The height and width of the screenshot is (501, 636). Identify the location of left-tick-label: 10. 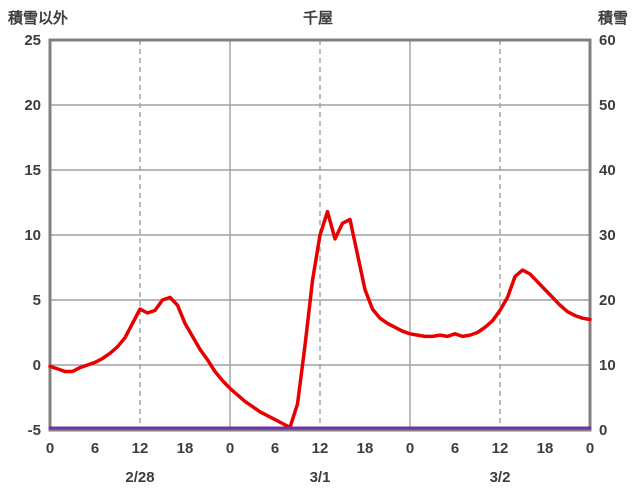
(32, 235).